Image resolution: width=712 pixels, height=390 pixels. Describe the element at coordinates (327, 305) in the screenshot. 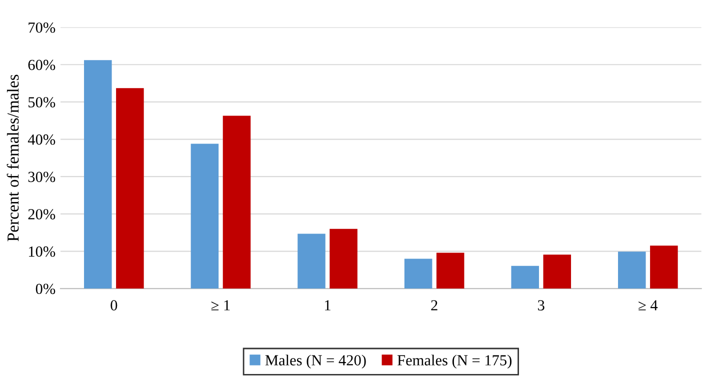

I see `x-tick-label: 1` at that location.